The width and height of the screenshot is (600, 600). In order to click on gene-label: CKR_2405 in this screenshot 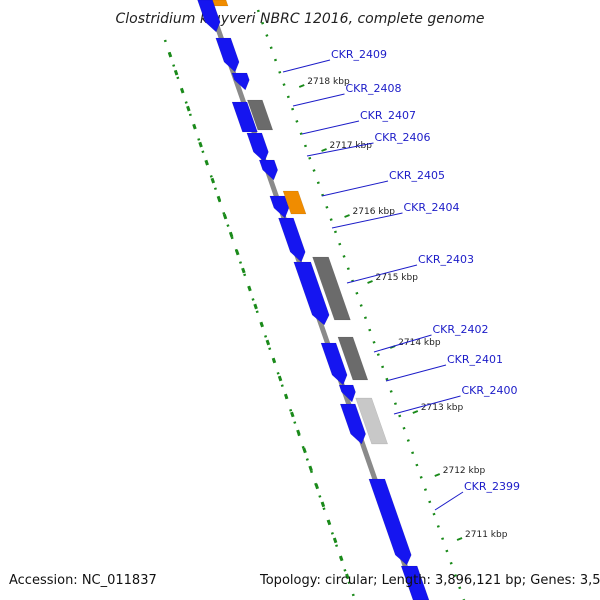, I will do `click(417, 175)`.